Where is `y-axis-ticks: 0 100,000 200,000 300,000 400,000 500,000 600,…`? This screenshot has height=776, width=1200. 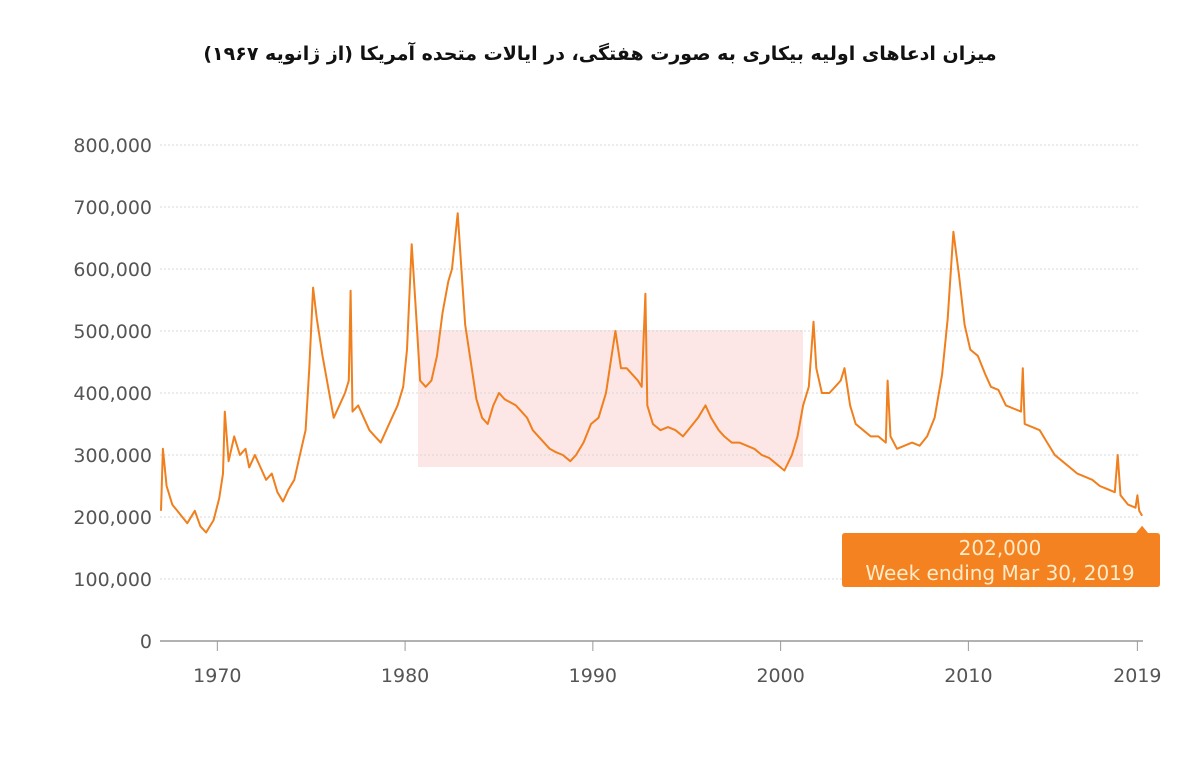 y-axis-ticks: 0 100,000 200,000 300,000 400,000 500,000 600,… is located at coordinates (112, 394).